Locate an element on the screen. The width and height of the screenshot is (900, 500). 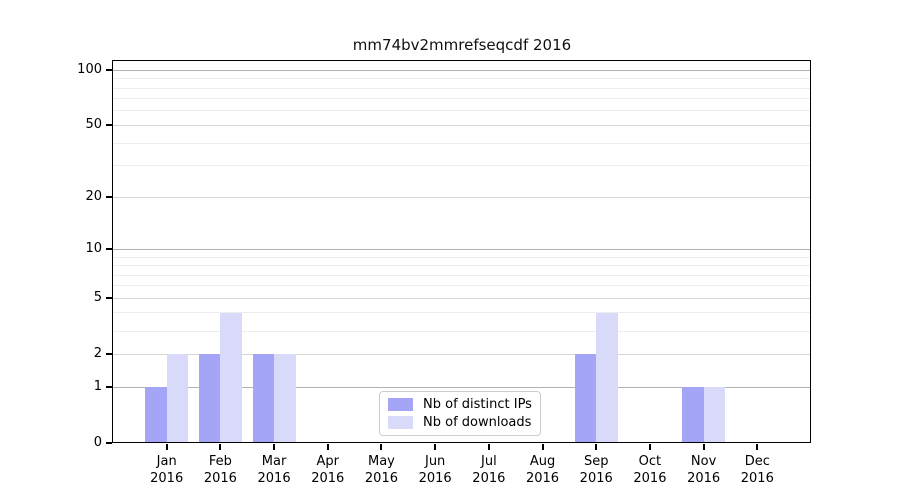
legend-entry-distinct-ips: Nb of distinct IPs is located at coordinates (460, 404).